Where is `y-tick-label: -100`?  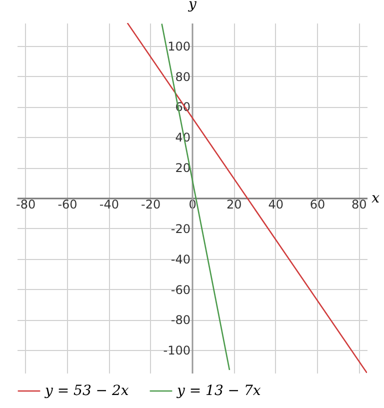 y-tick-label: -100 is located at coordinates (176, 351).